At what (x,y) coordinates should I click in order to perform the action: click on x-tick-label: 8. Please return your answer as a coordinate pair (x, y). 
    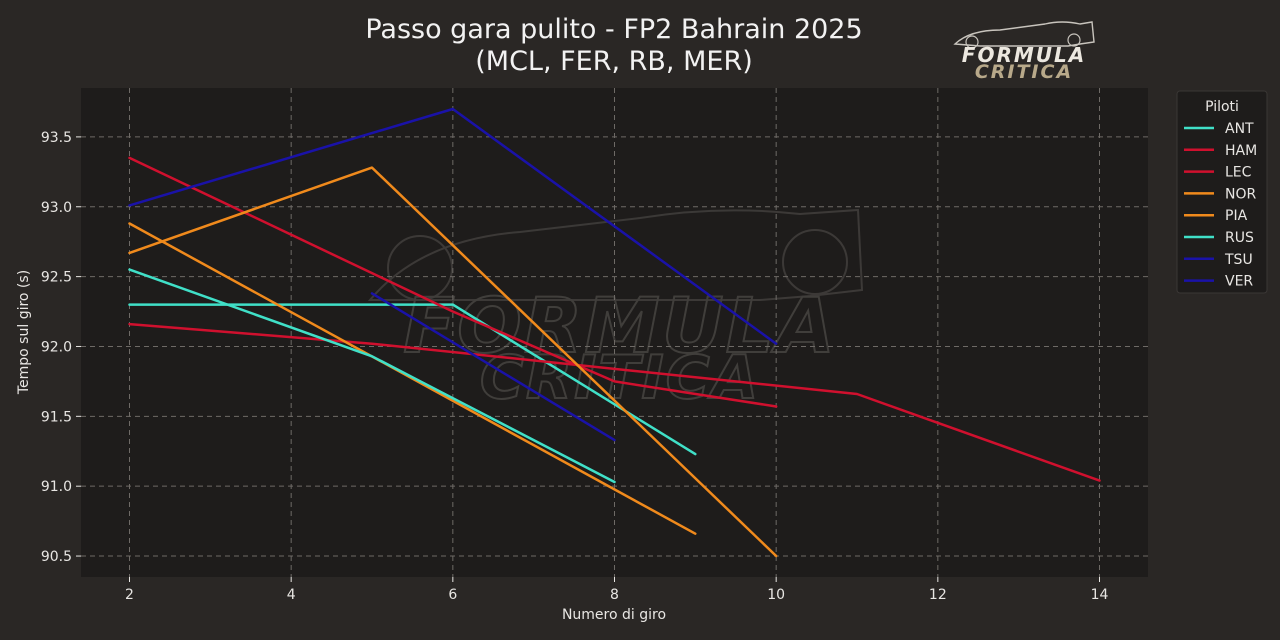
    Looking at the image, I should click on (614, 595).